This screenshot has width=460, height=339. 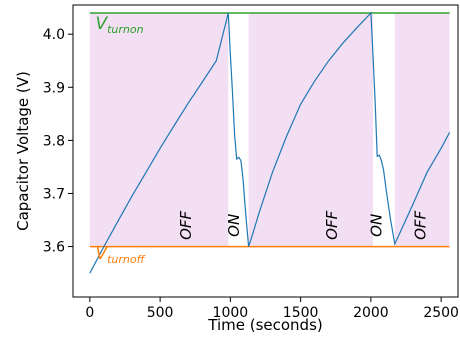 I want to click on threshold-label-turnon: Vturnon, so click(x=119, y=25).